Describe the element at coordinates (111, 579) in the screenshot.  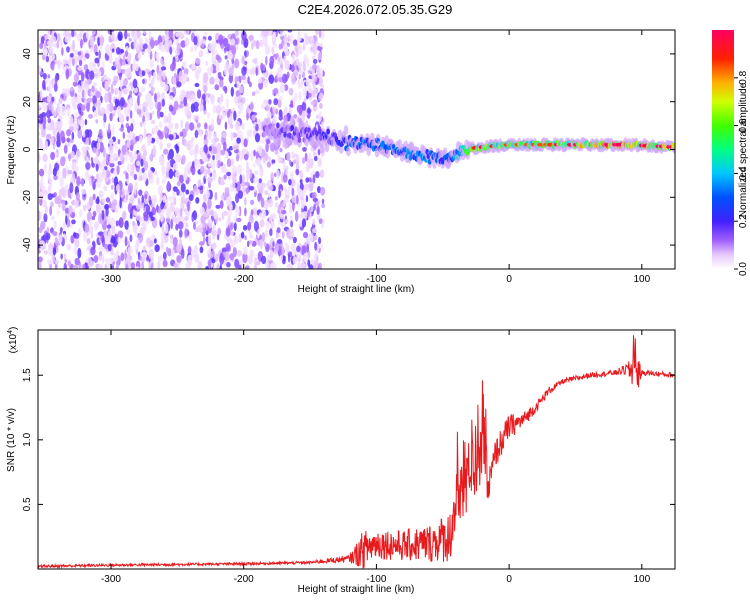
I see `snr-x-tick-label: -300` at that location.